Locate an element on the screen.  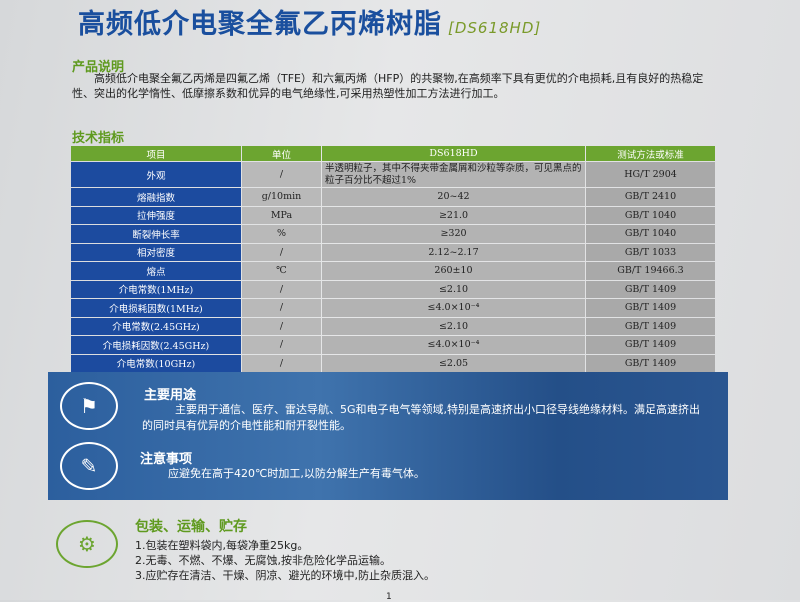
table-row: 相对密度/2.12~2.17 GB/T 1033 is located at coordinates (393, 252).